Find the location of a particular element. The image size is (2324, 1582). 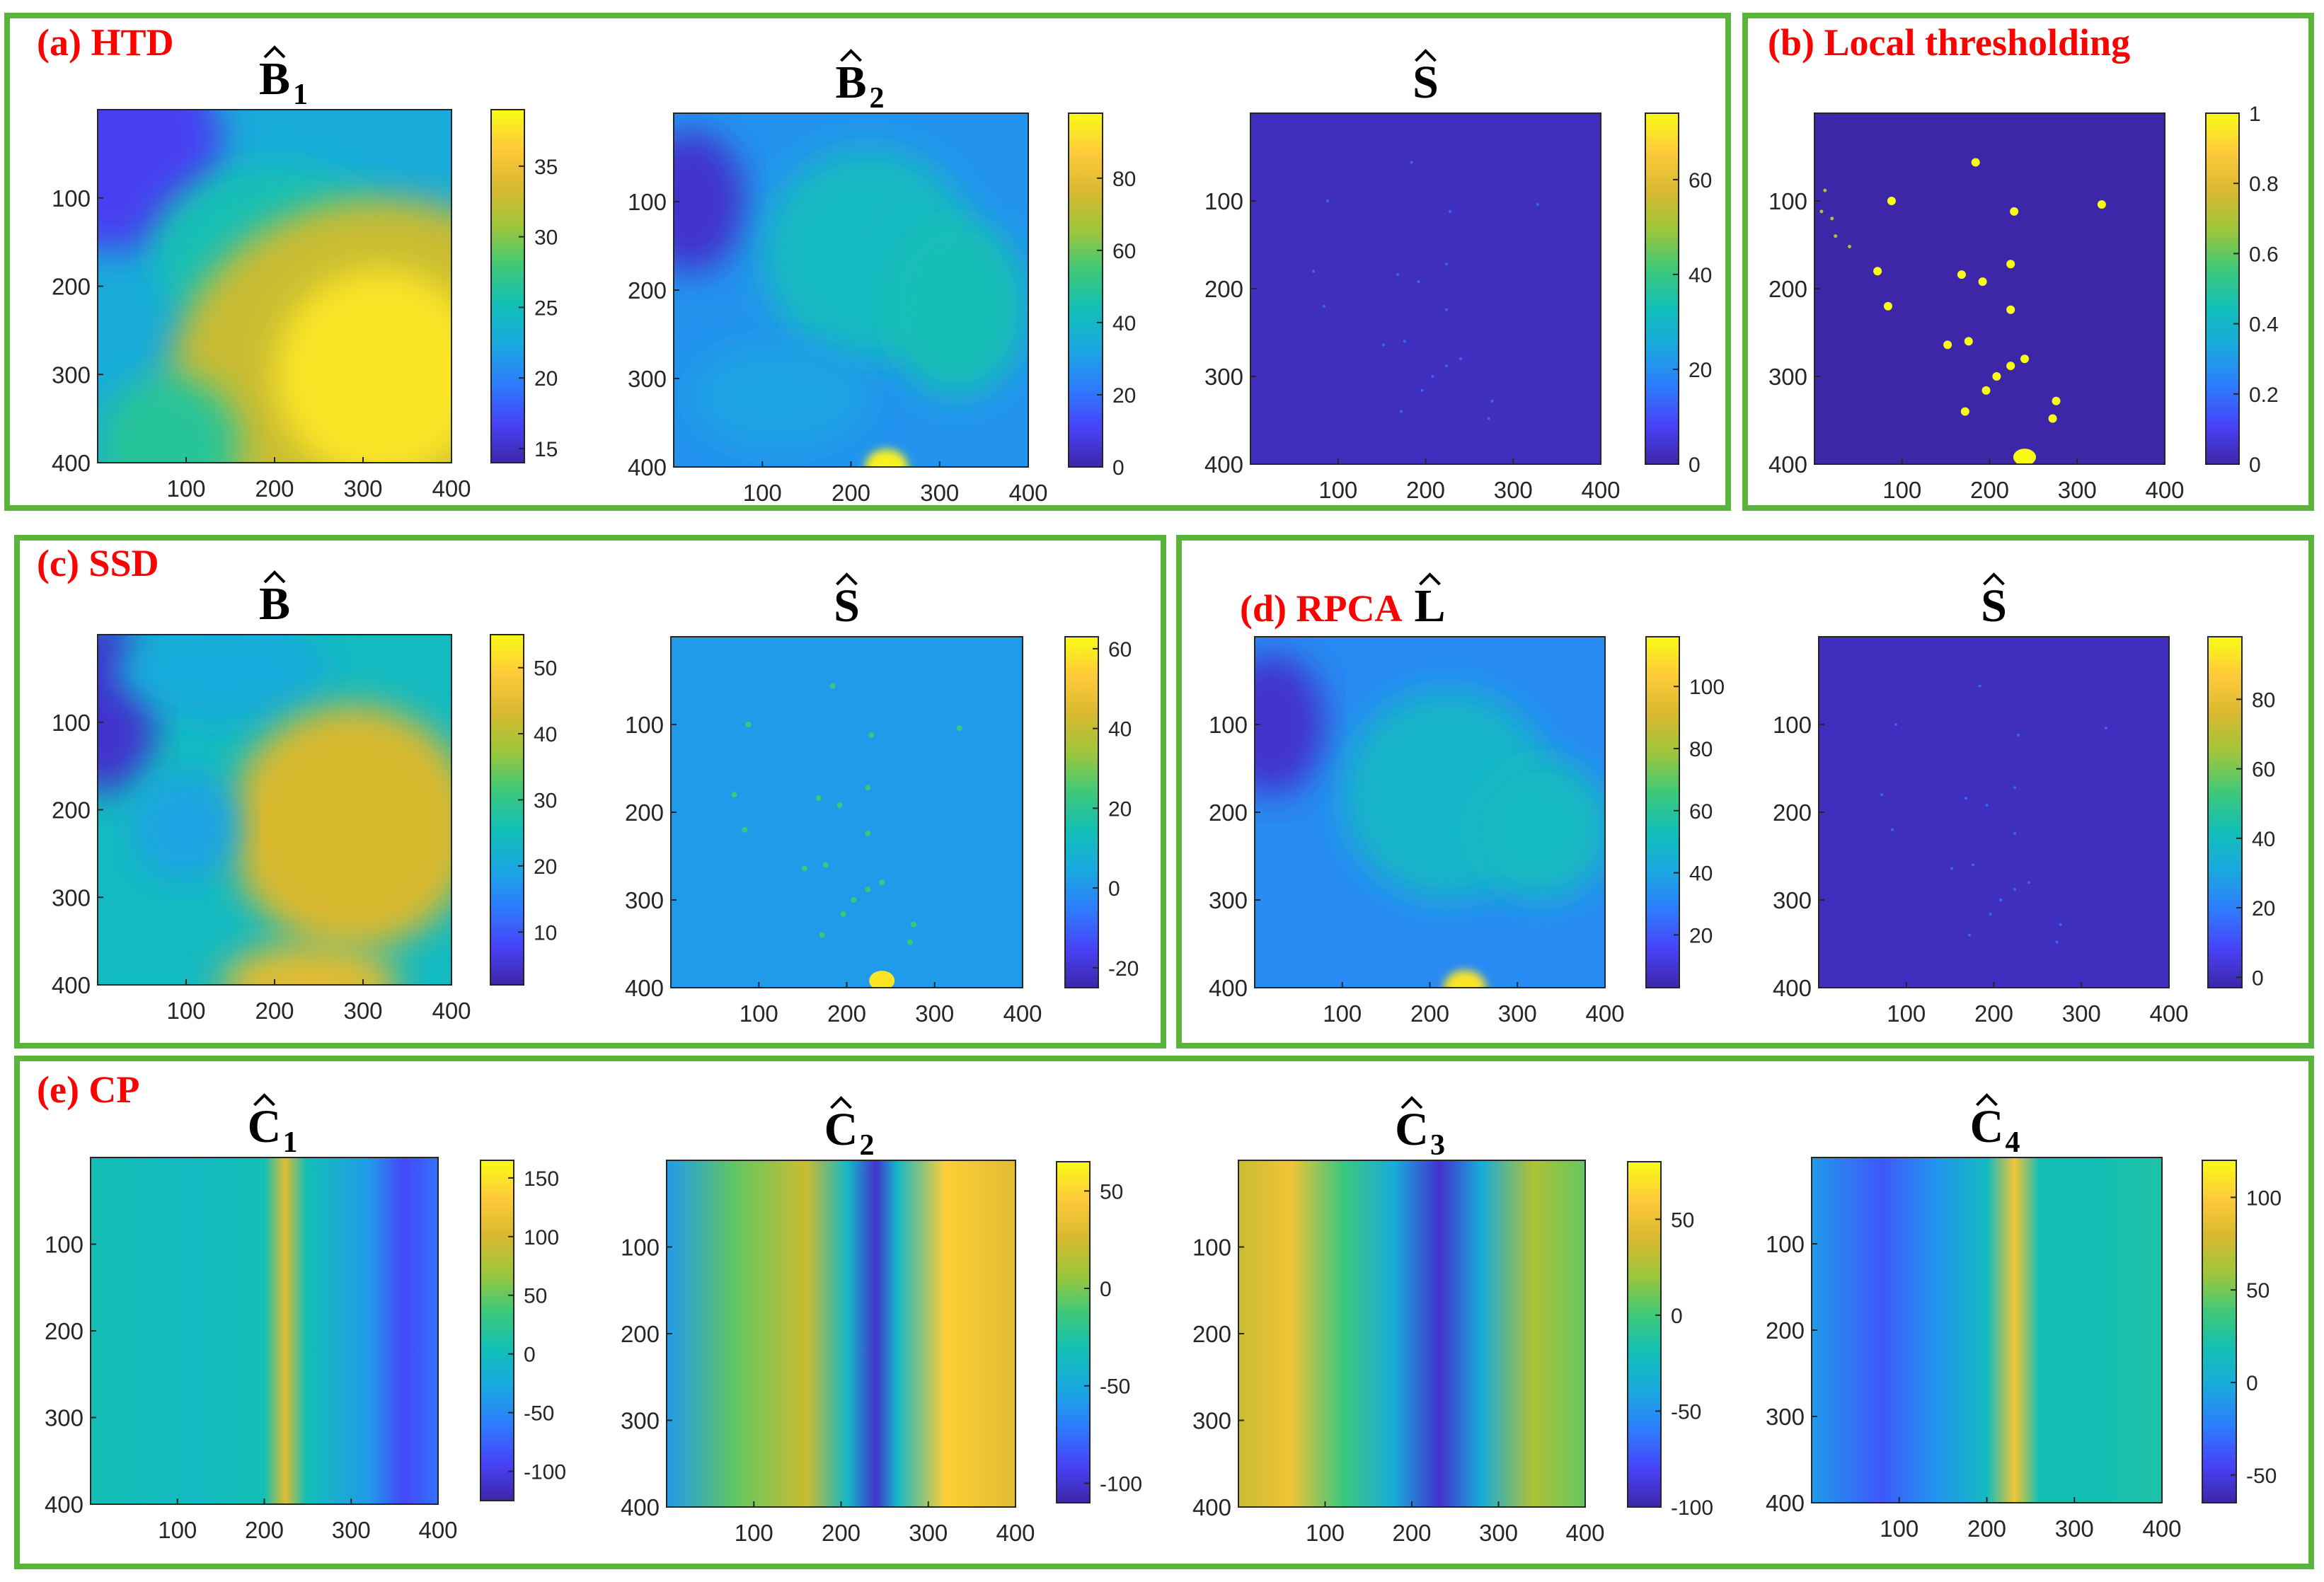

heatmap-field is located at coordinates (1425, 289).